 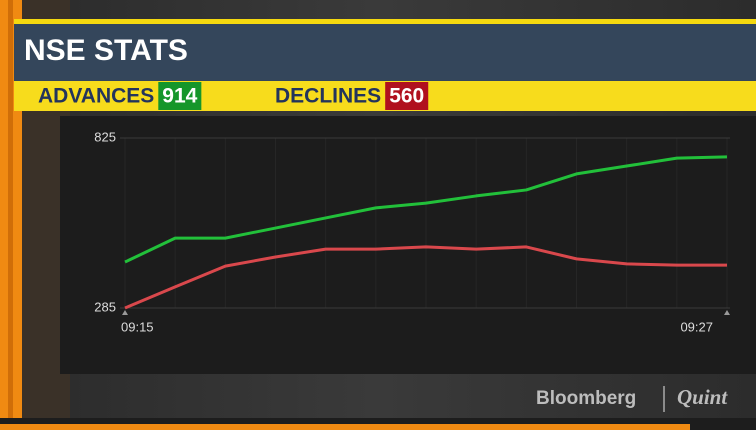 What do you see at coordinates (328, 96) in the screenshot?
I see `stat-label: DECLINES` at bounding box center [328, 96].